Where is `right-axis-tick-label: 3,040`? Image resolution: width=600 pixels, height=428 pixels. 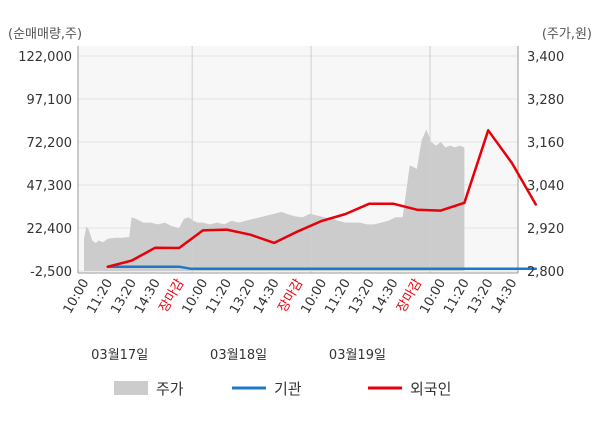 right-axis-tick-label: 3,040 is located at coordinates (545, 186).